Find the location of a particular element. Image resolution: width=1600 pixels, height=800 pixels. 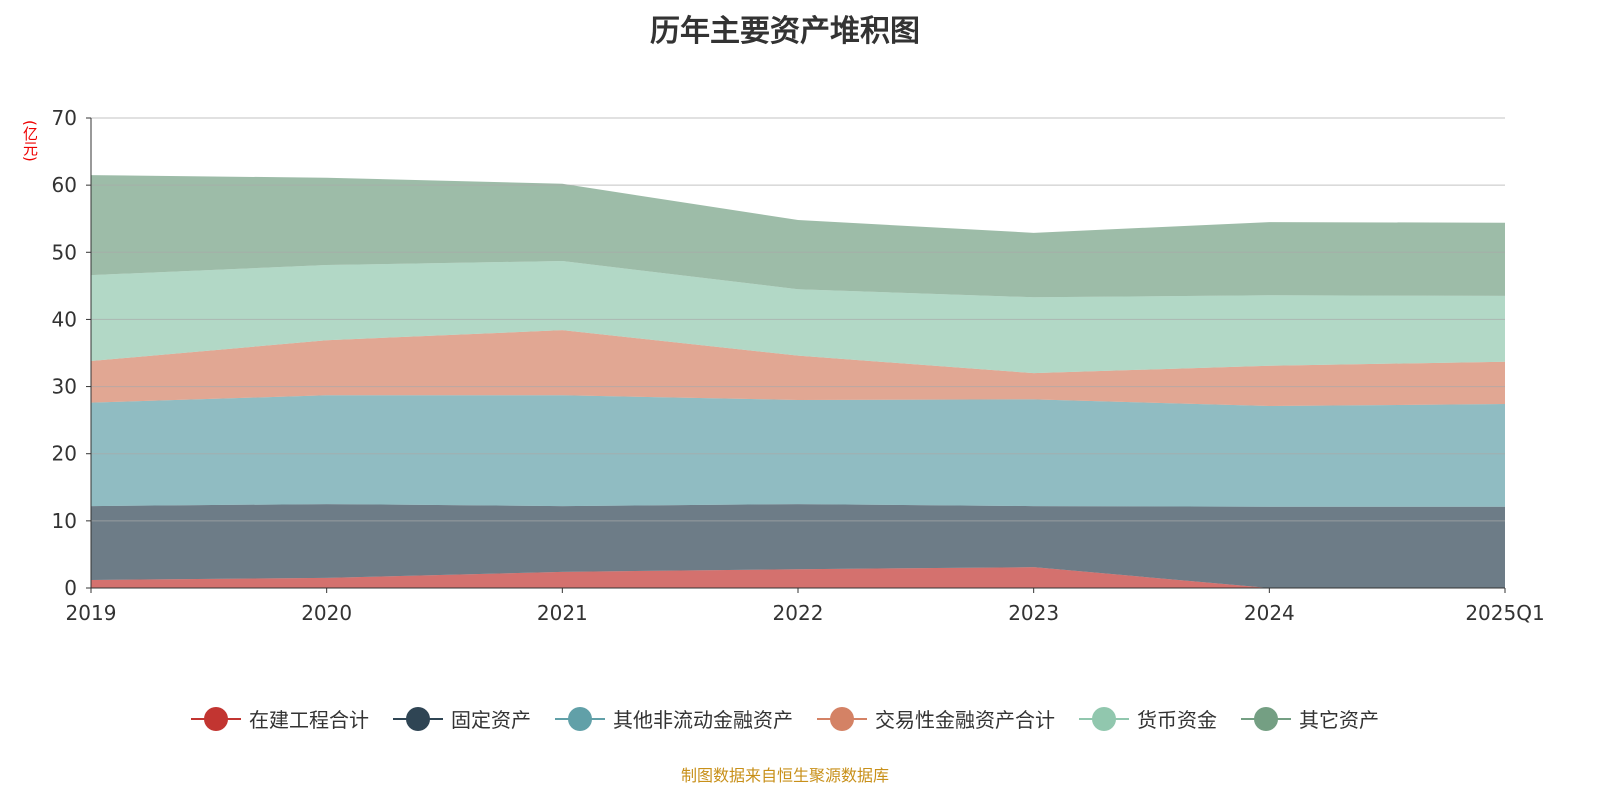

legend-item: 在建工程合计 is located at coordinates (280, 718).